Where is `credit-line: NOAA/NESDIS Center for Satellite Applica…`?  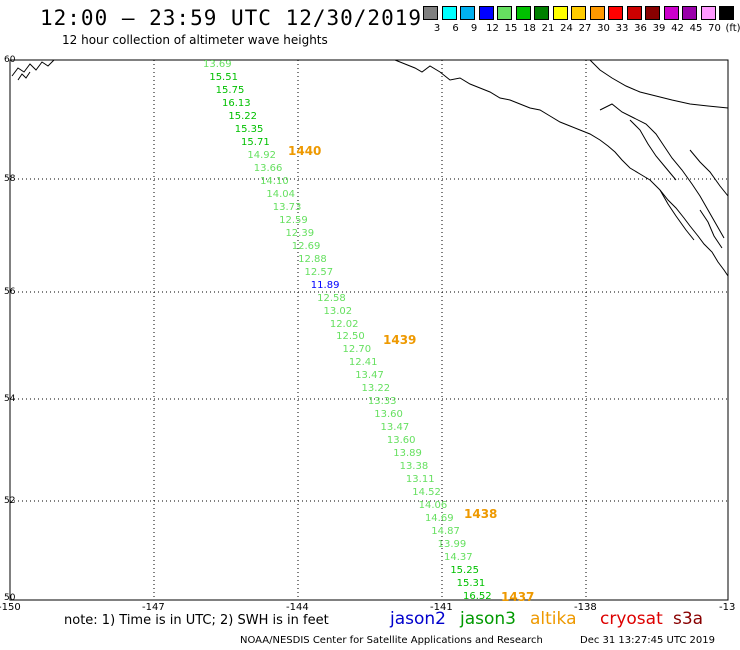 credit-line: NOAA/NESDIS Center for Satellite Applica… is located at coordinates (391, 640).